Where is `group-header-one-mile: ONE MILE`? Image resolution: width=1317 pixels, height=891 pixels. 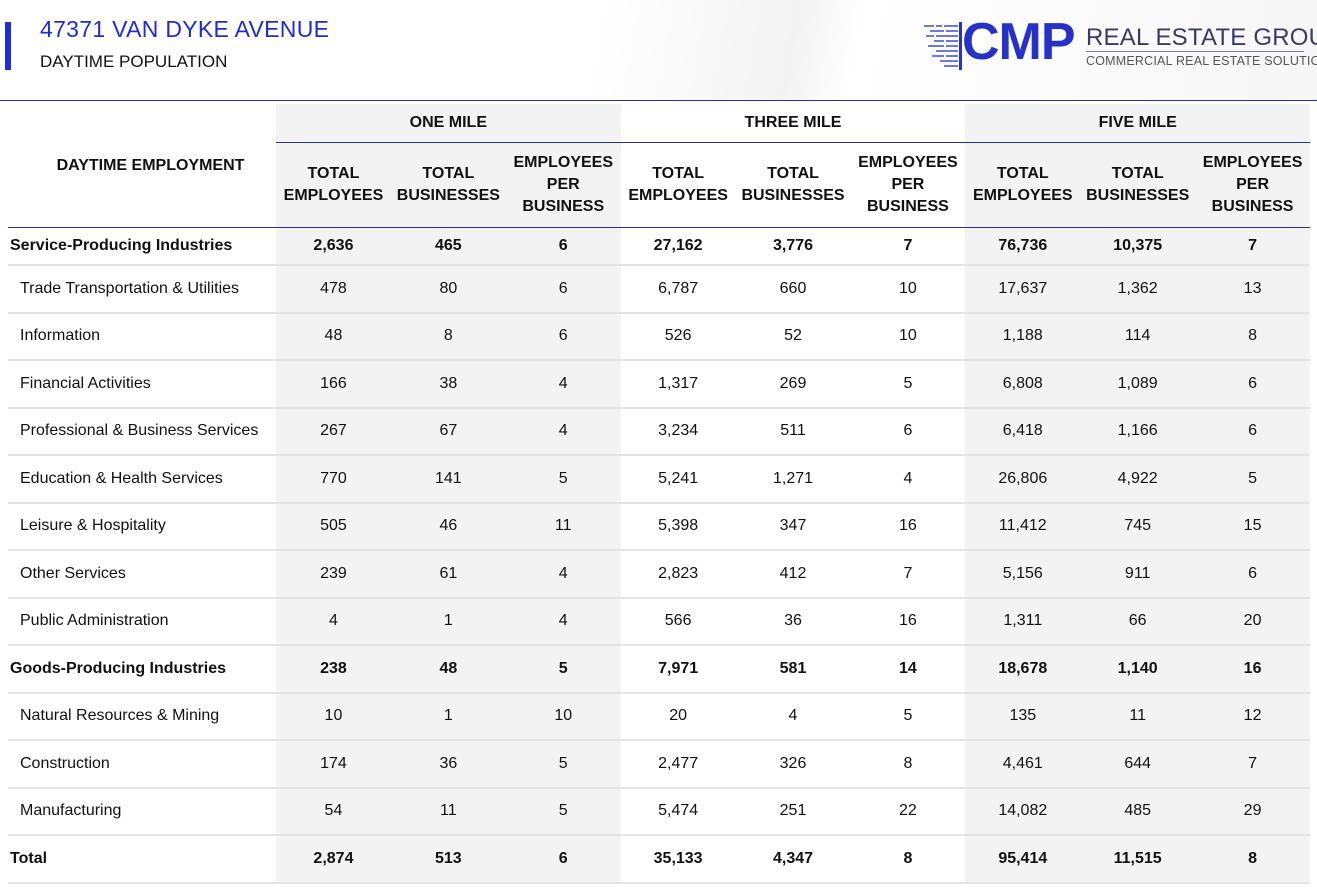 group-header-one-mile: ONE MILE is located at coordinates (448, 123).